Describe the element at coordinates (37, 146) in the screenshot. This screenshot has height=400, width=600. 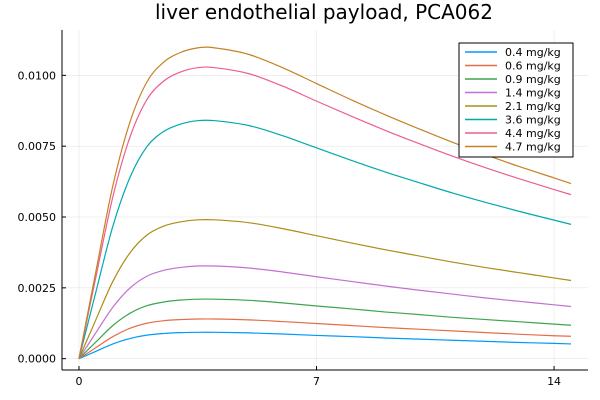
I see `y-tick-label: 0.0075` at that location.